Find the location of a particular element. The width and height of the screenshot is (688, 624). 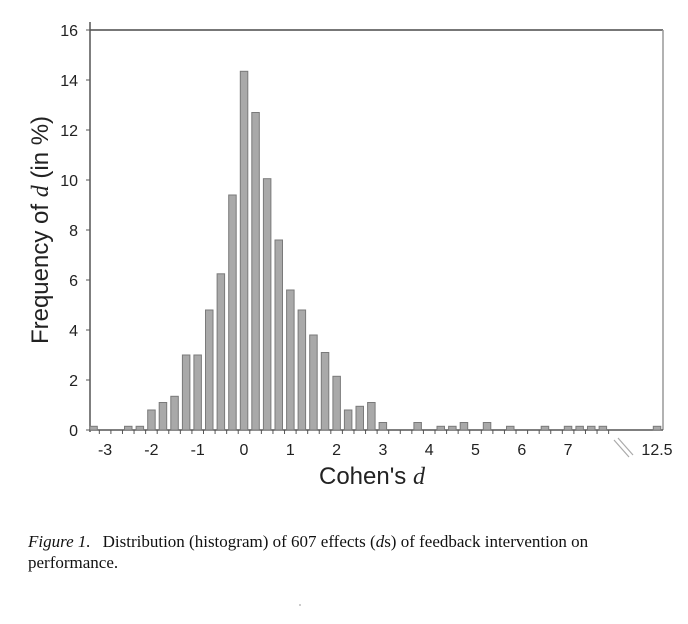

x-tick-label: -3 is located at coordinates (105, 450).